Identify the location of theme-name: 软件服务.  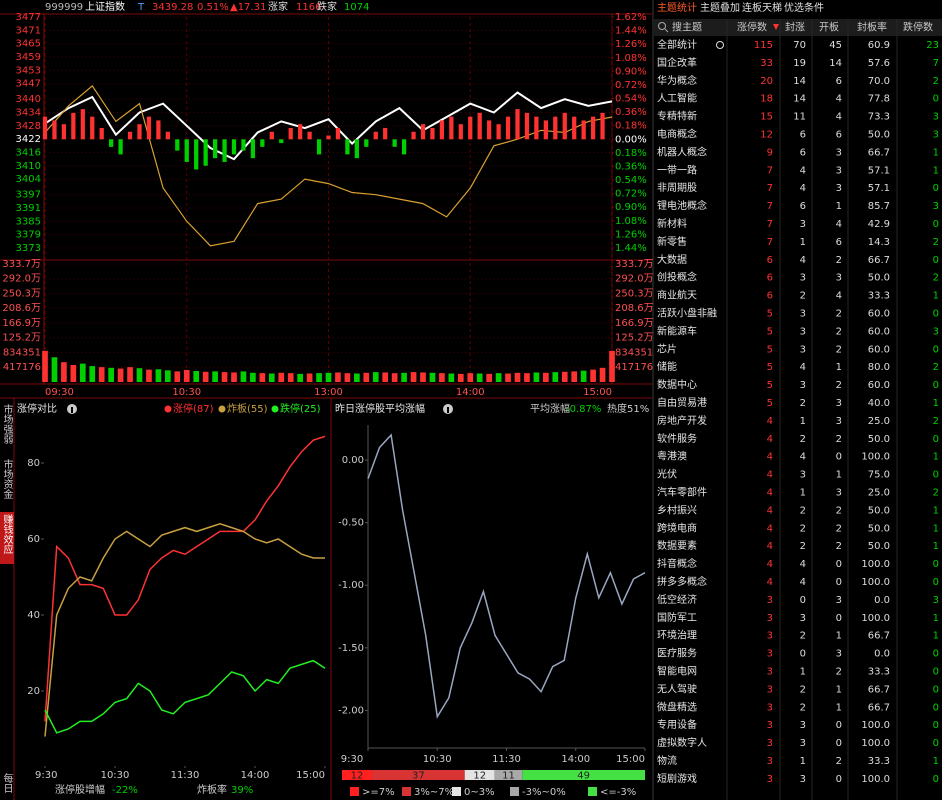
(677, 438).